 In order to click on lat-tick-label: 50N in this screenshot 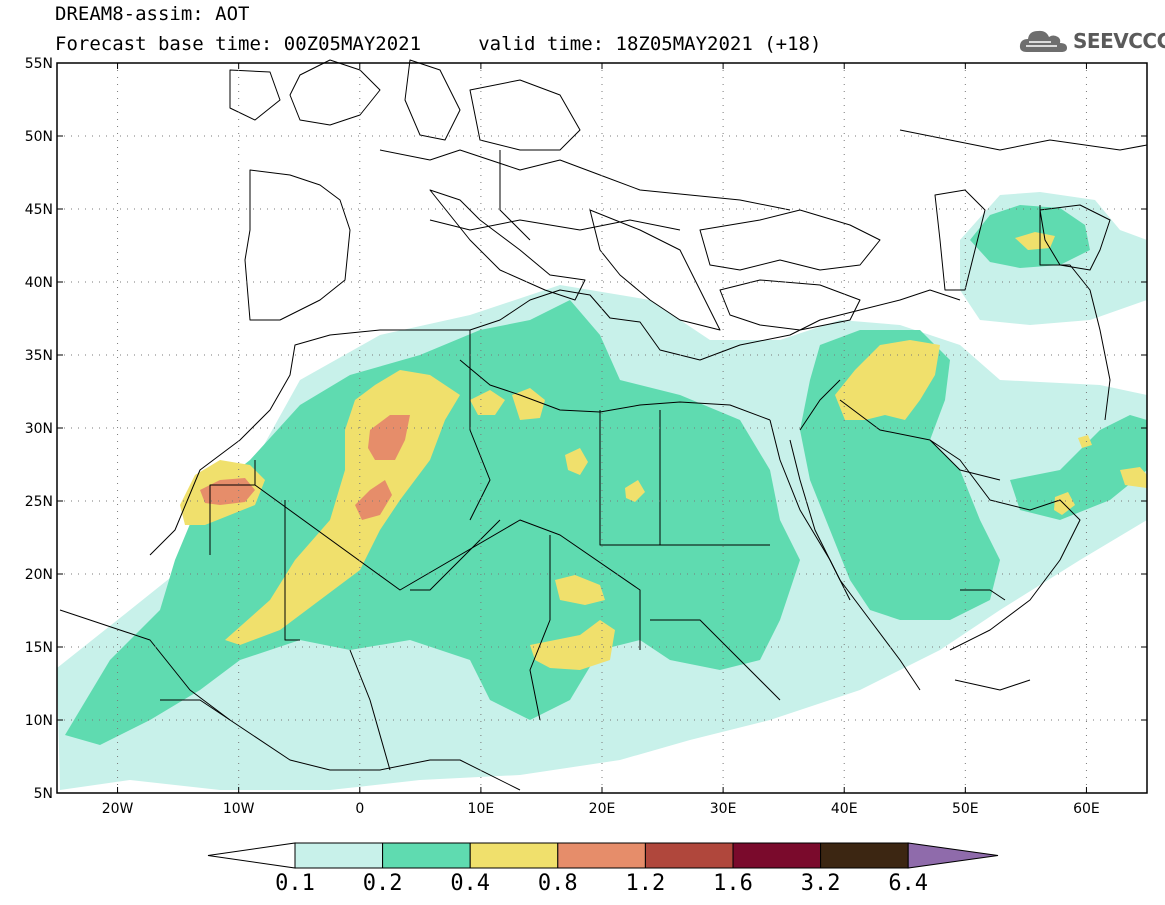, I will do `click(39, 137)`.